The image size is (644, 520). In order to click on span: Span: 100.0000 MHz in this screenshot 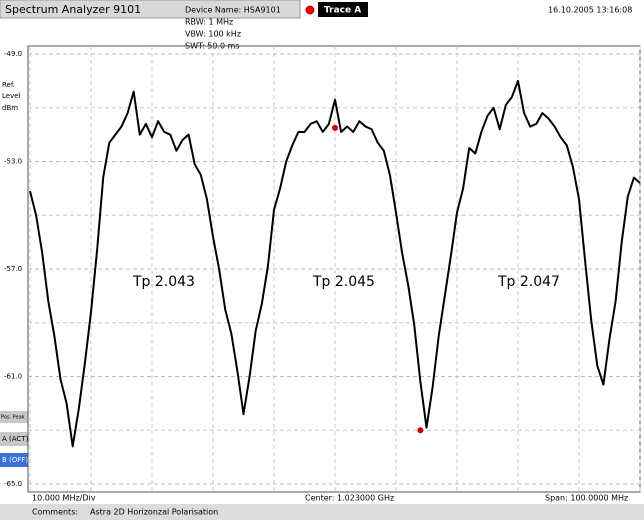, I will do `click(586, 498)`.